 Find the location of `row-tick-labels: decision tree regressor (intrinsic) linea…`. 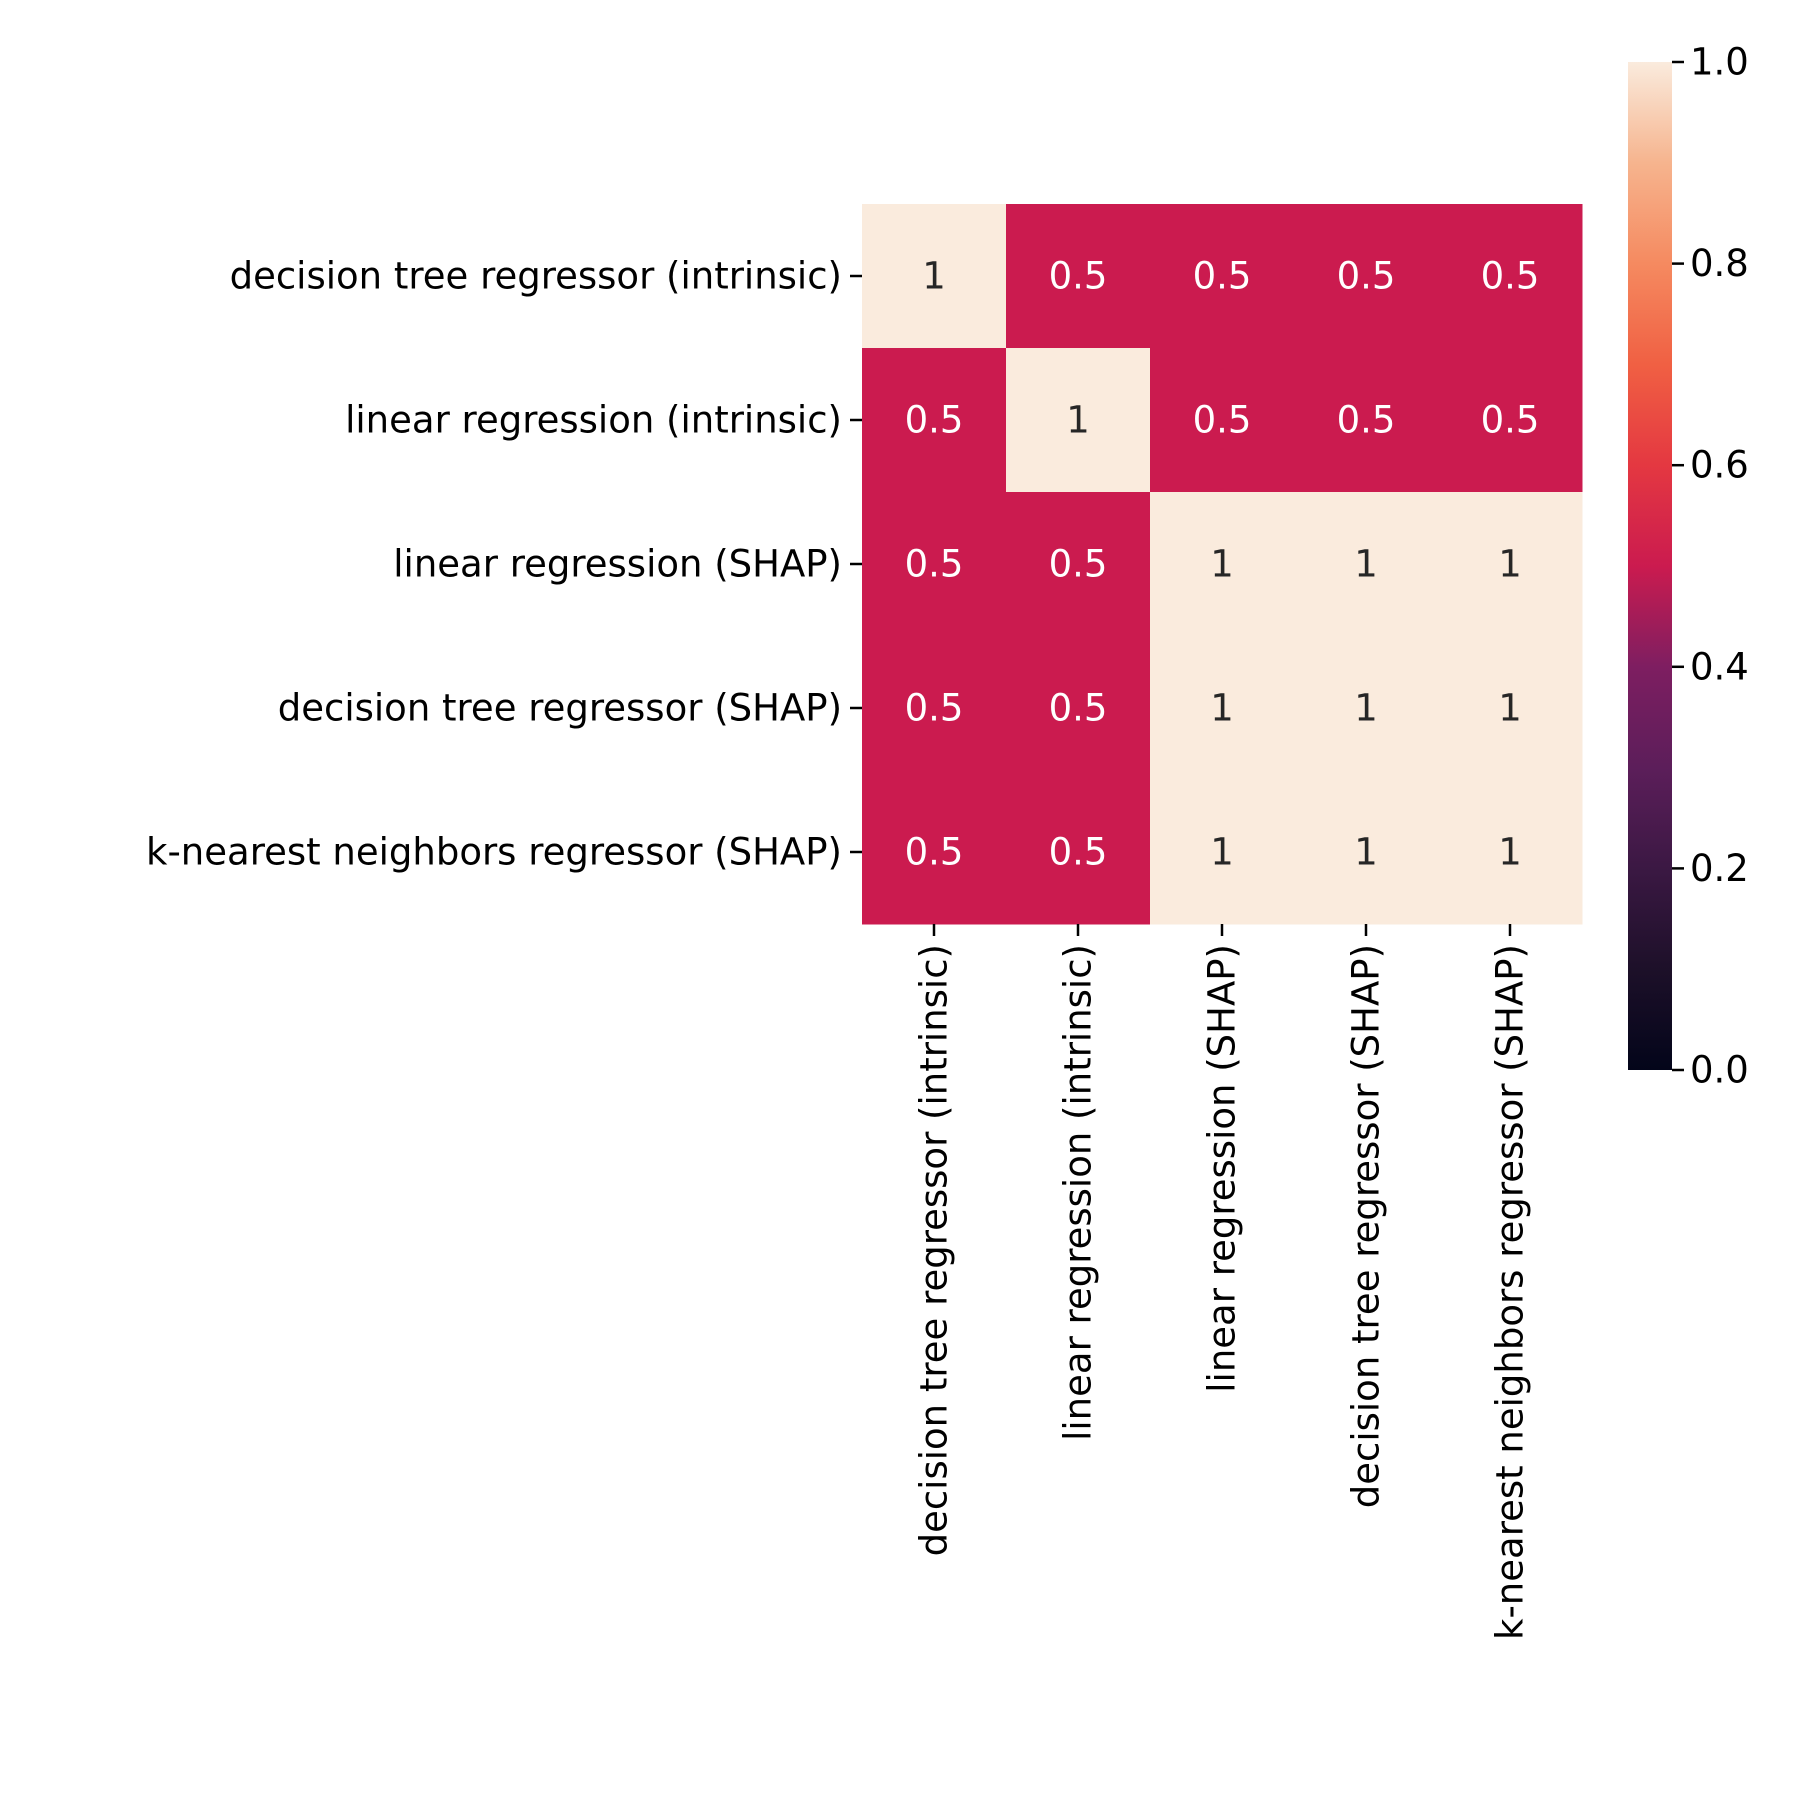

row-tick-labels: decision tree regressor (intrinsic) linea… is located at coordinates (504, 564).